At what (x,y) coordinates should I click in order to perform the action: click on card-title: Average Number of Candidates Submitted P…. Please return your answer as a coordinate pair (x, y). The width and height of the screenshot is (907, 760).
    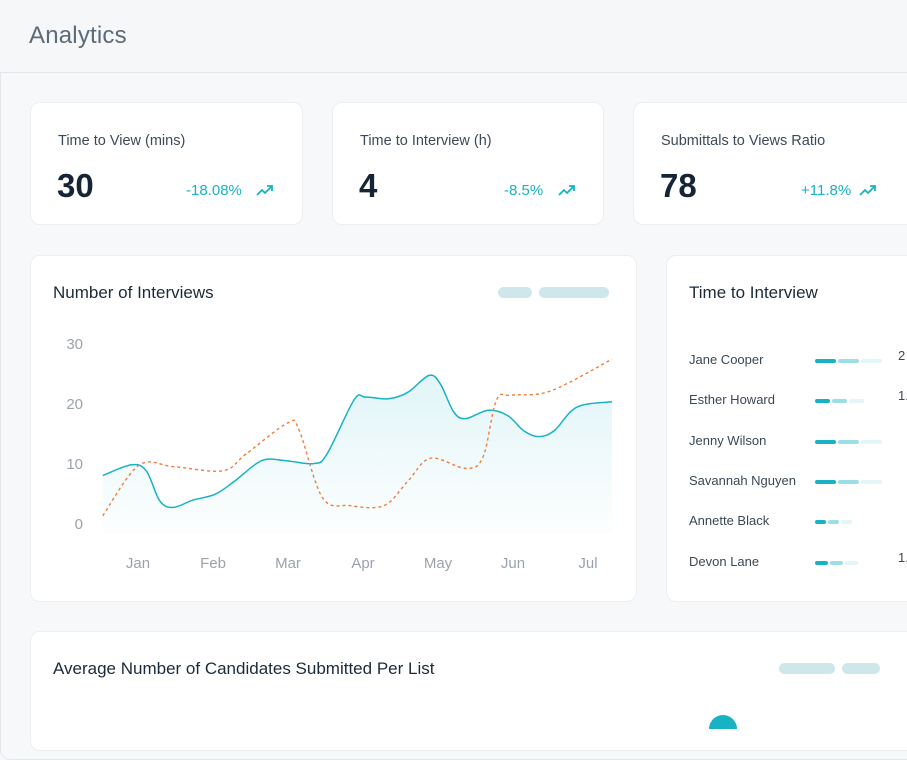
    Looking at the image, I should click on (244, 668).